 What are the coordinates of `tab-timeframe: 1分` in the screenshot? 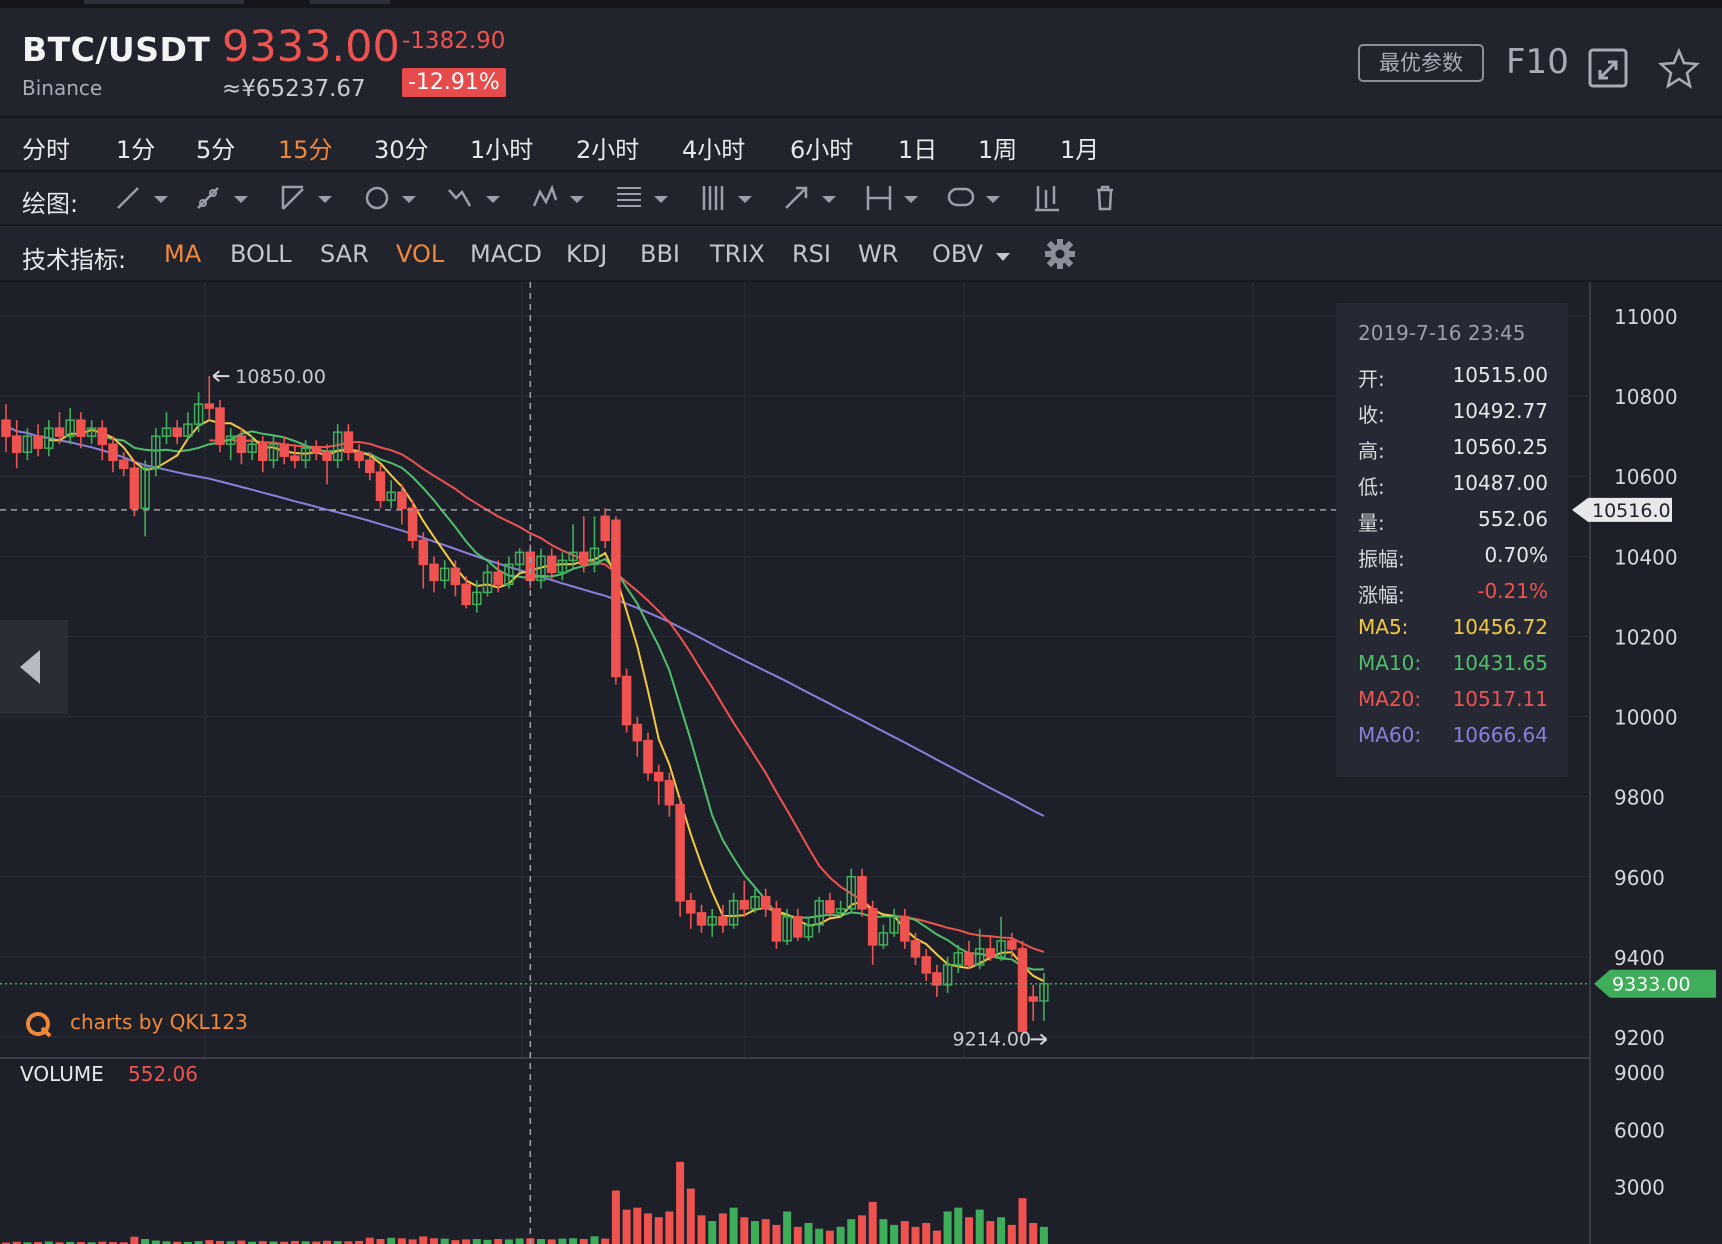 It's located at (136, 150).